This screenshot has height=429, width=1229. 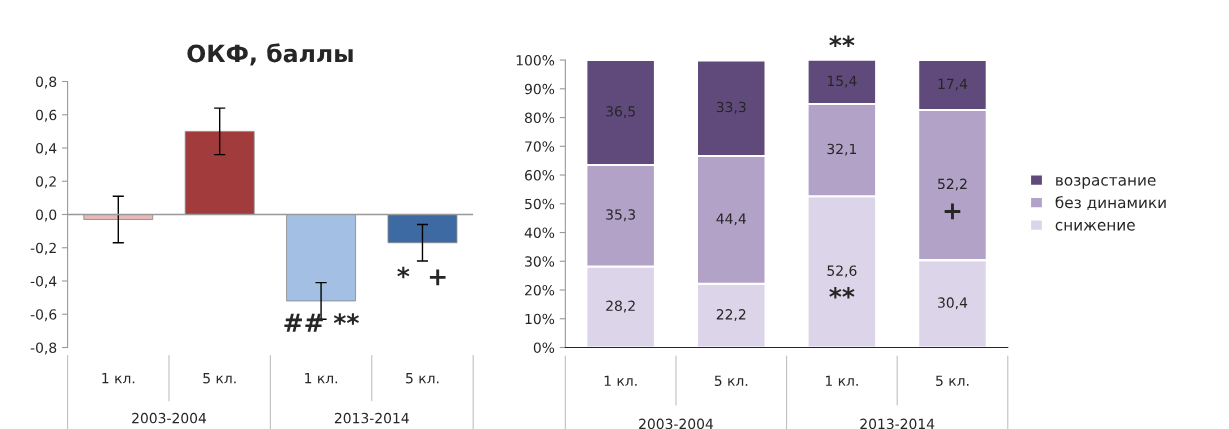 I want to click on y-tick-label: 80%, so click(x=539, y=118).